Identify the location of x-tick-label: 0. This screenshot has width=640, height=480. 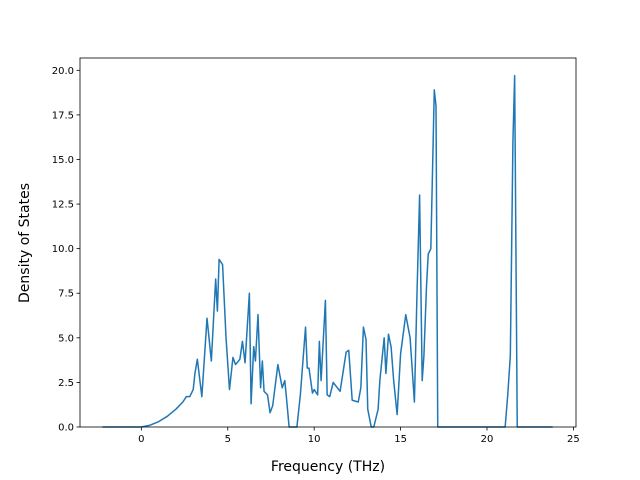
(141, 439).